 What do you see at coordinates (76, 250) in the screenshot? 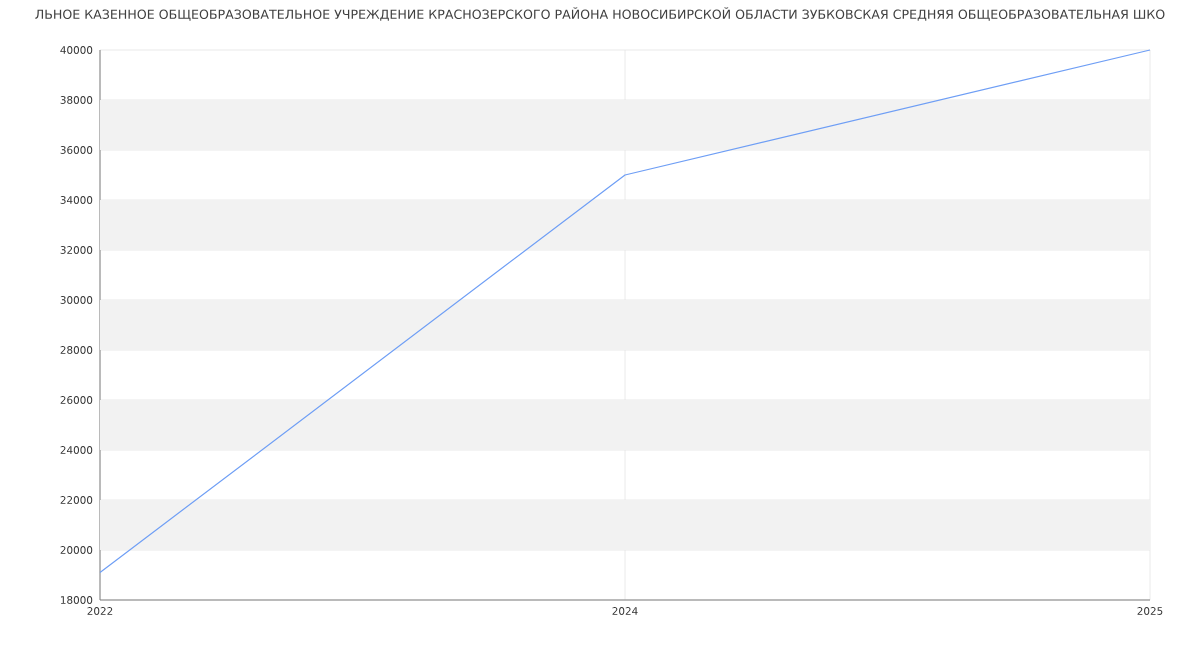
I see `y-tick-label: 32000` at bounding box center [76, 250].